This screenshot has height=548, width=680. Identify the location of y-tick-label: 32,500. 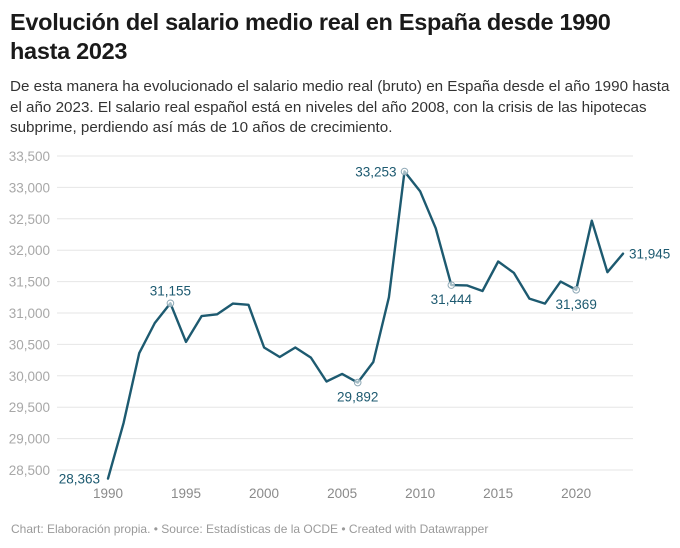
(29, 219).